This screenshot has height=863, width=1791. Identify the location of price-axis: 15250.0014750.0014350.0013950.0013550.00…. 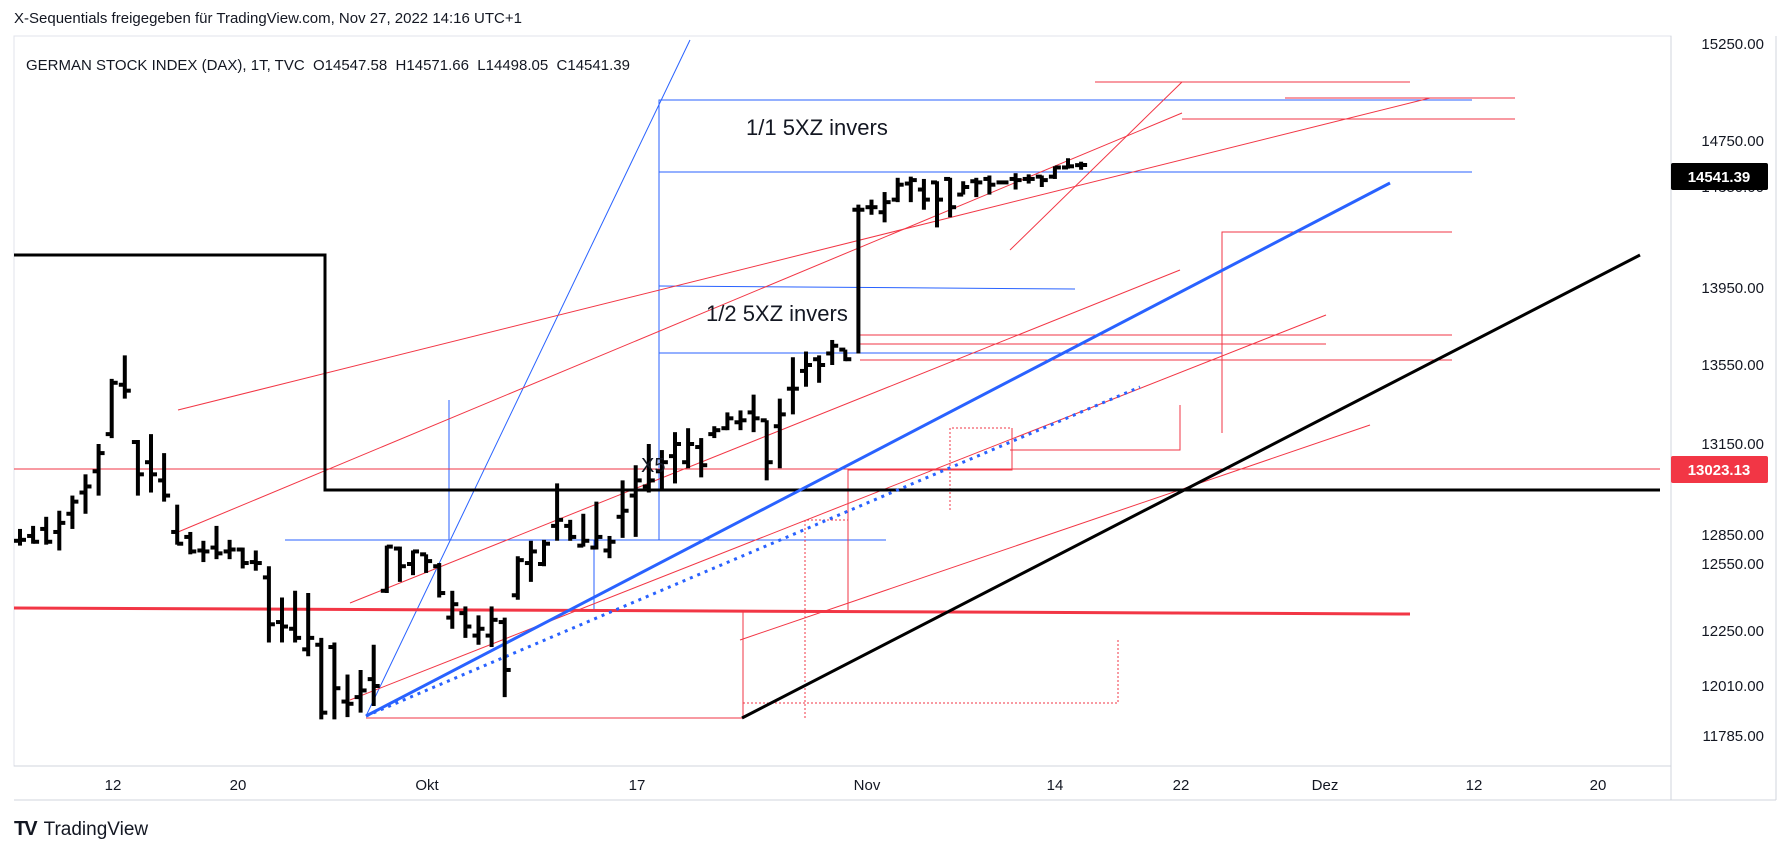
(1732, 390).